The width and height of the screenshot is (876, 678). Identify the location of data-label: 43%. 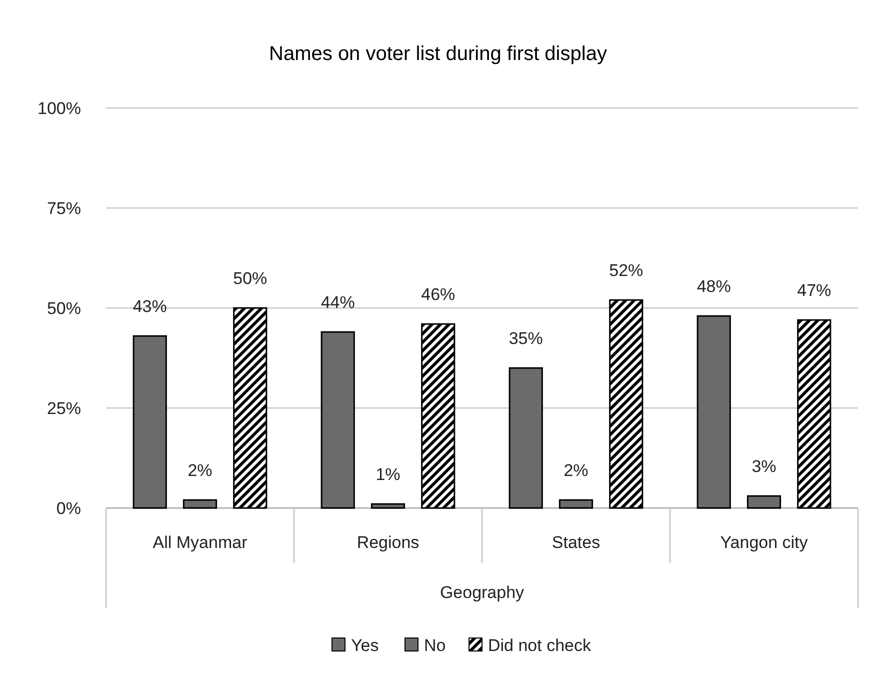
(149, 306).